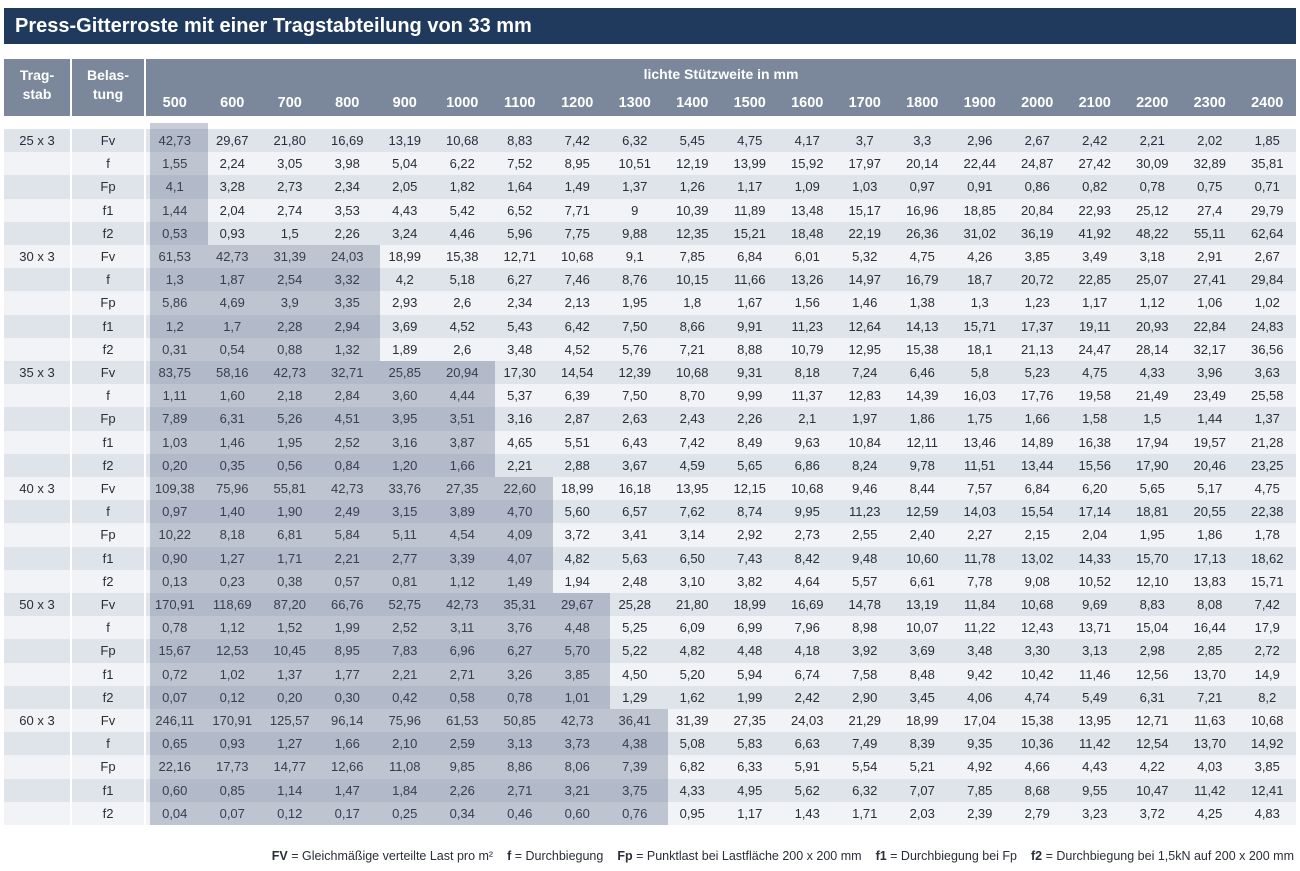  What do you see at coordinates (635, 813) in the screenshot?
I see `table-cell: 0,76` at bounding box center [635, 813].